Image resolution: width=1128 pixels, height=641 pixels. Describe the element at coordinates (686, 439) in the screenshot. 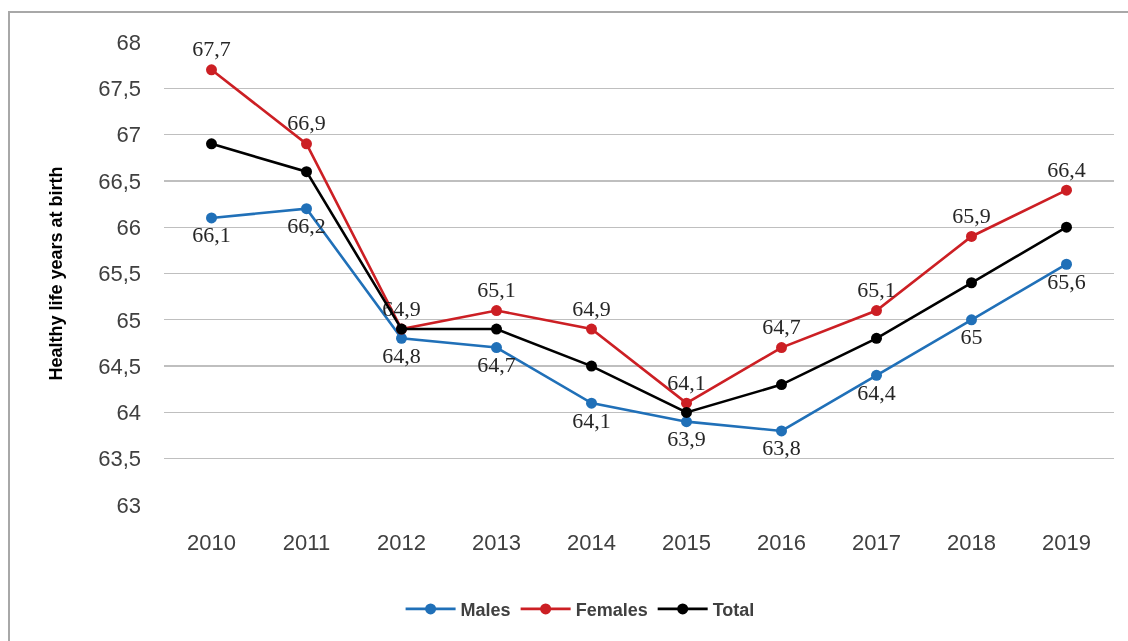

I see `data-label: 63,9` at that location.